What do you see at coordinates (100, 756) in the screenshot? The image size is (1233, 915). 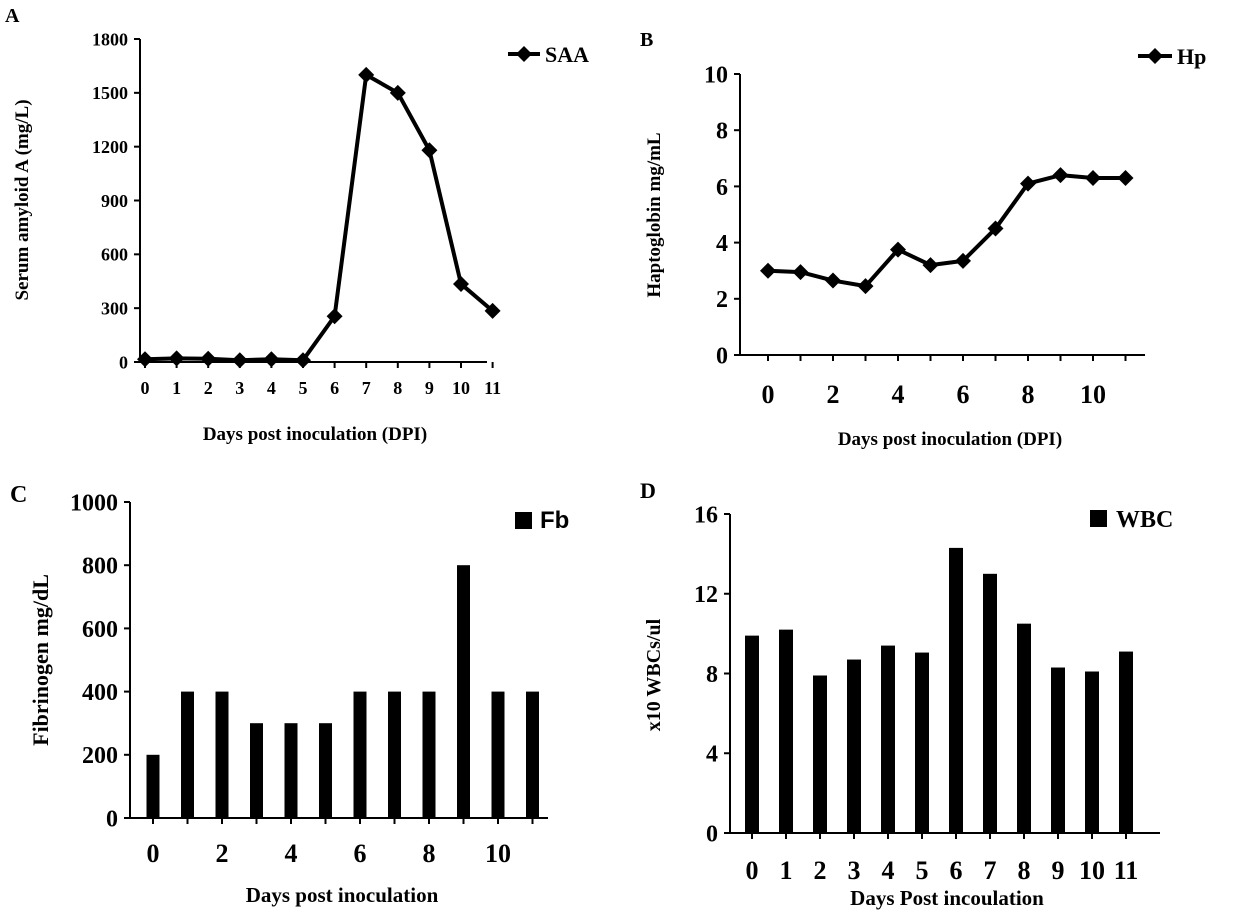 I see `y-tick-label: 200` at bounding box center [100, 756].